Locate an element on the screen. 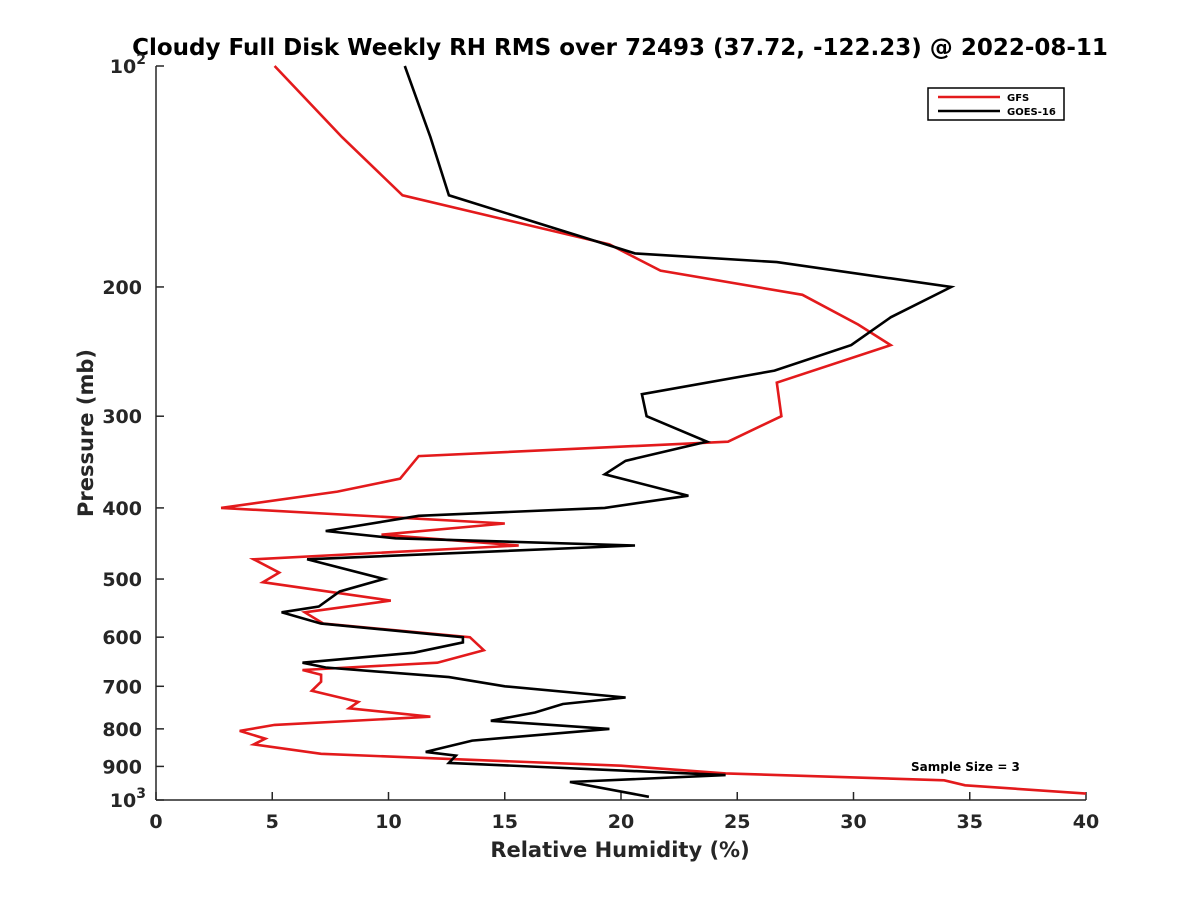  y-tick-label: 200 is located at coordinates (122, 288).